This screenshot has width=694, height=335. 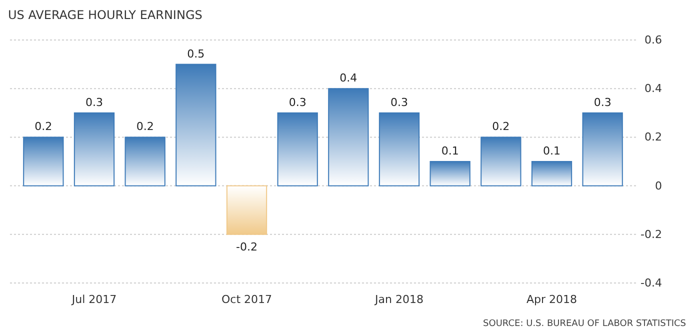 What do you see at coordinates (658, 185) in the screenshot?
I see `y-tick-label: 0` at bounding box center [658, 185].